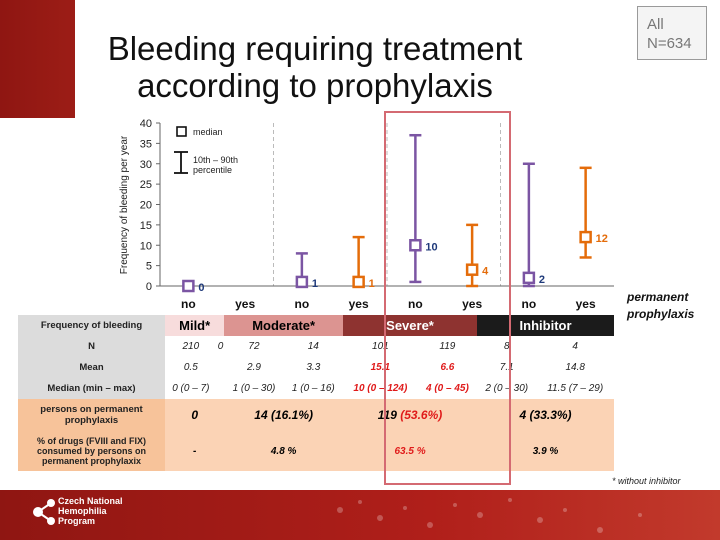  What do you see at coordinates (146, 185) in the screenshot?
I see `y-tick-label: 25` at bounding box center [146, 185].